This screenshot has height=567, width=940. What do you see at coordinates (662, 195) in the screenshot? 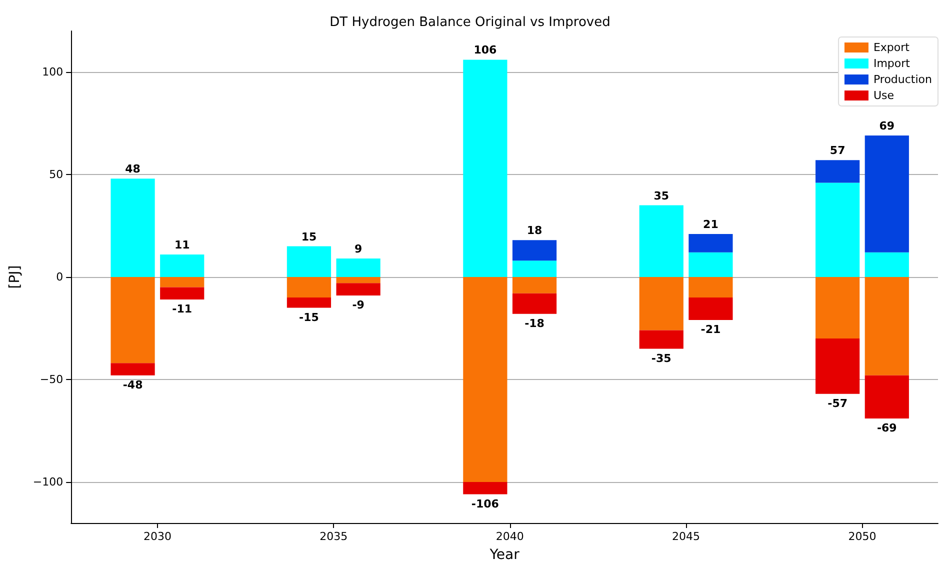
I see `annotation: 35` at bounding box center [662, 195].